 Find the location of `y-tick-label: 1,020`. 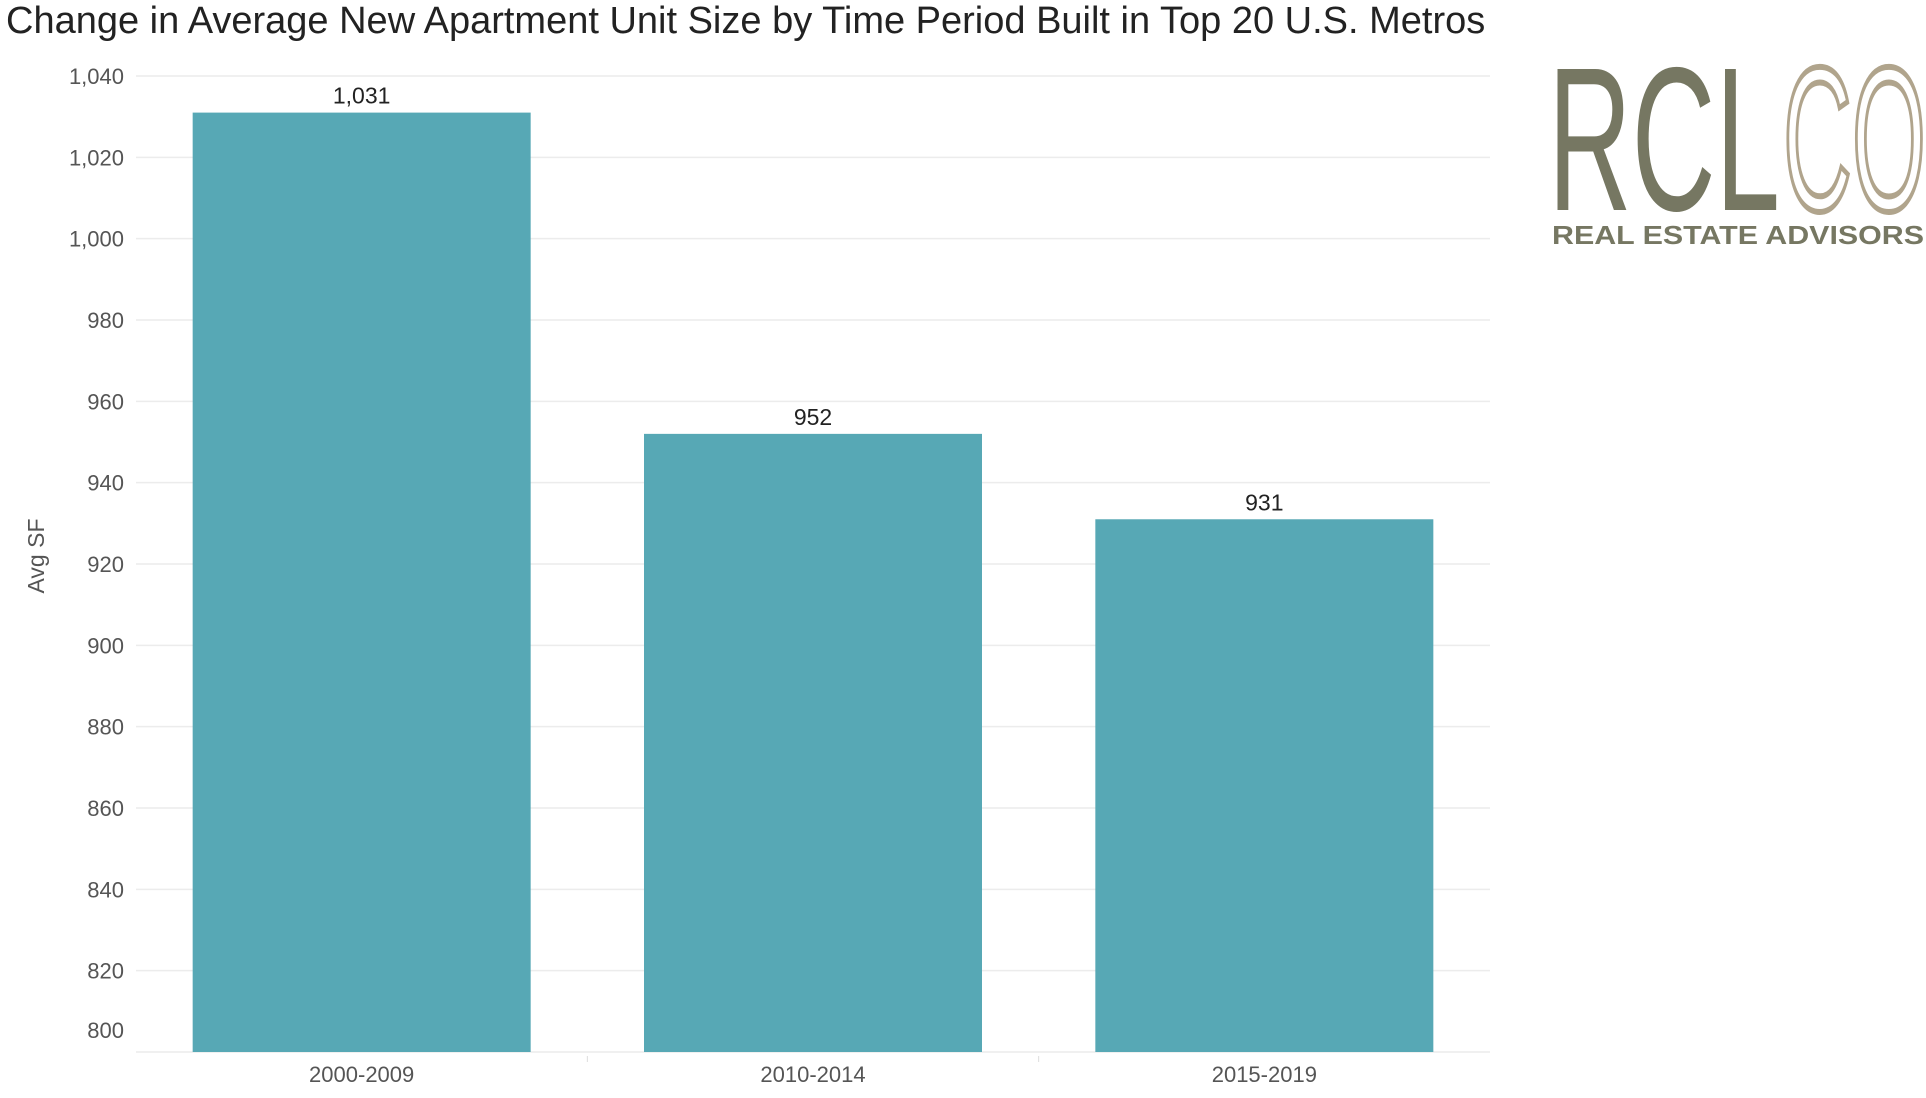

y-tick-label: 1,020 is located at coordinates (96, 157).